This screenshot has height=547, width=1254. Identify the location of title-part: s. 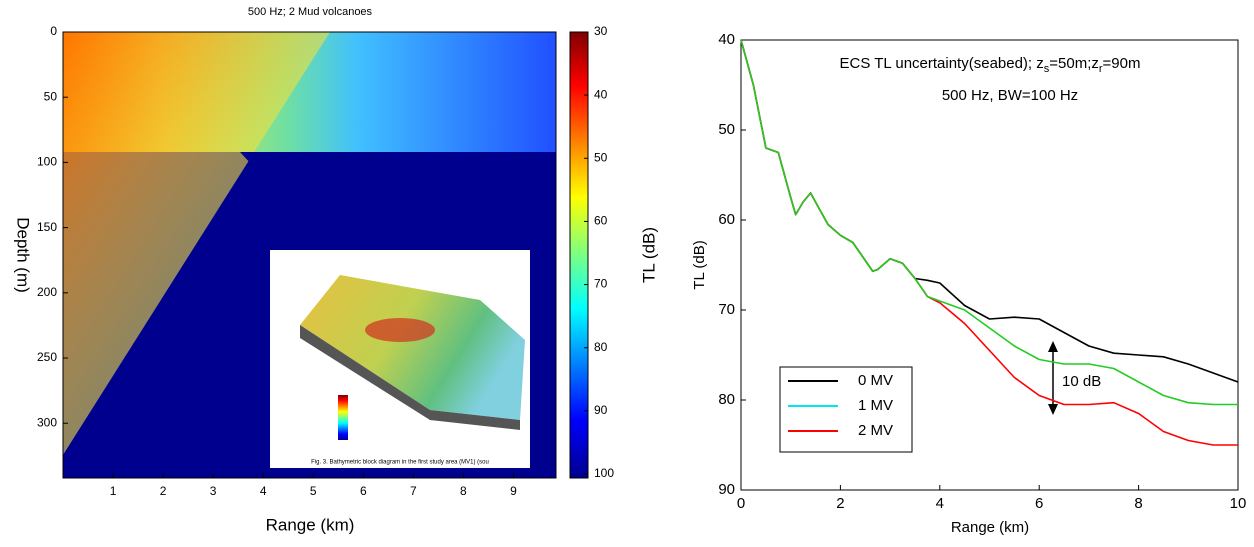
(1047, 69).